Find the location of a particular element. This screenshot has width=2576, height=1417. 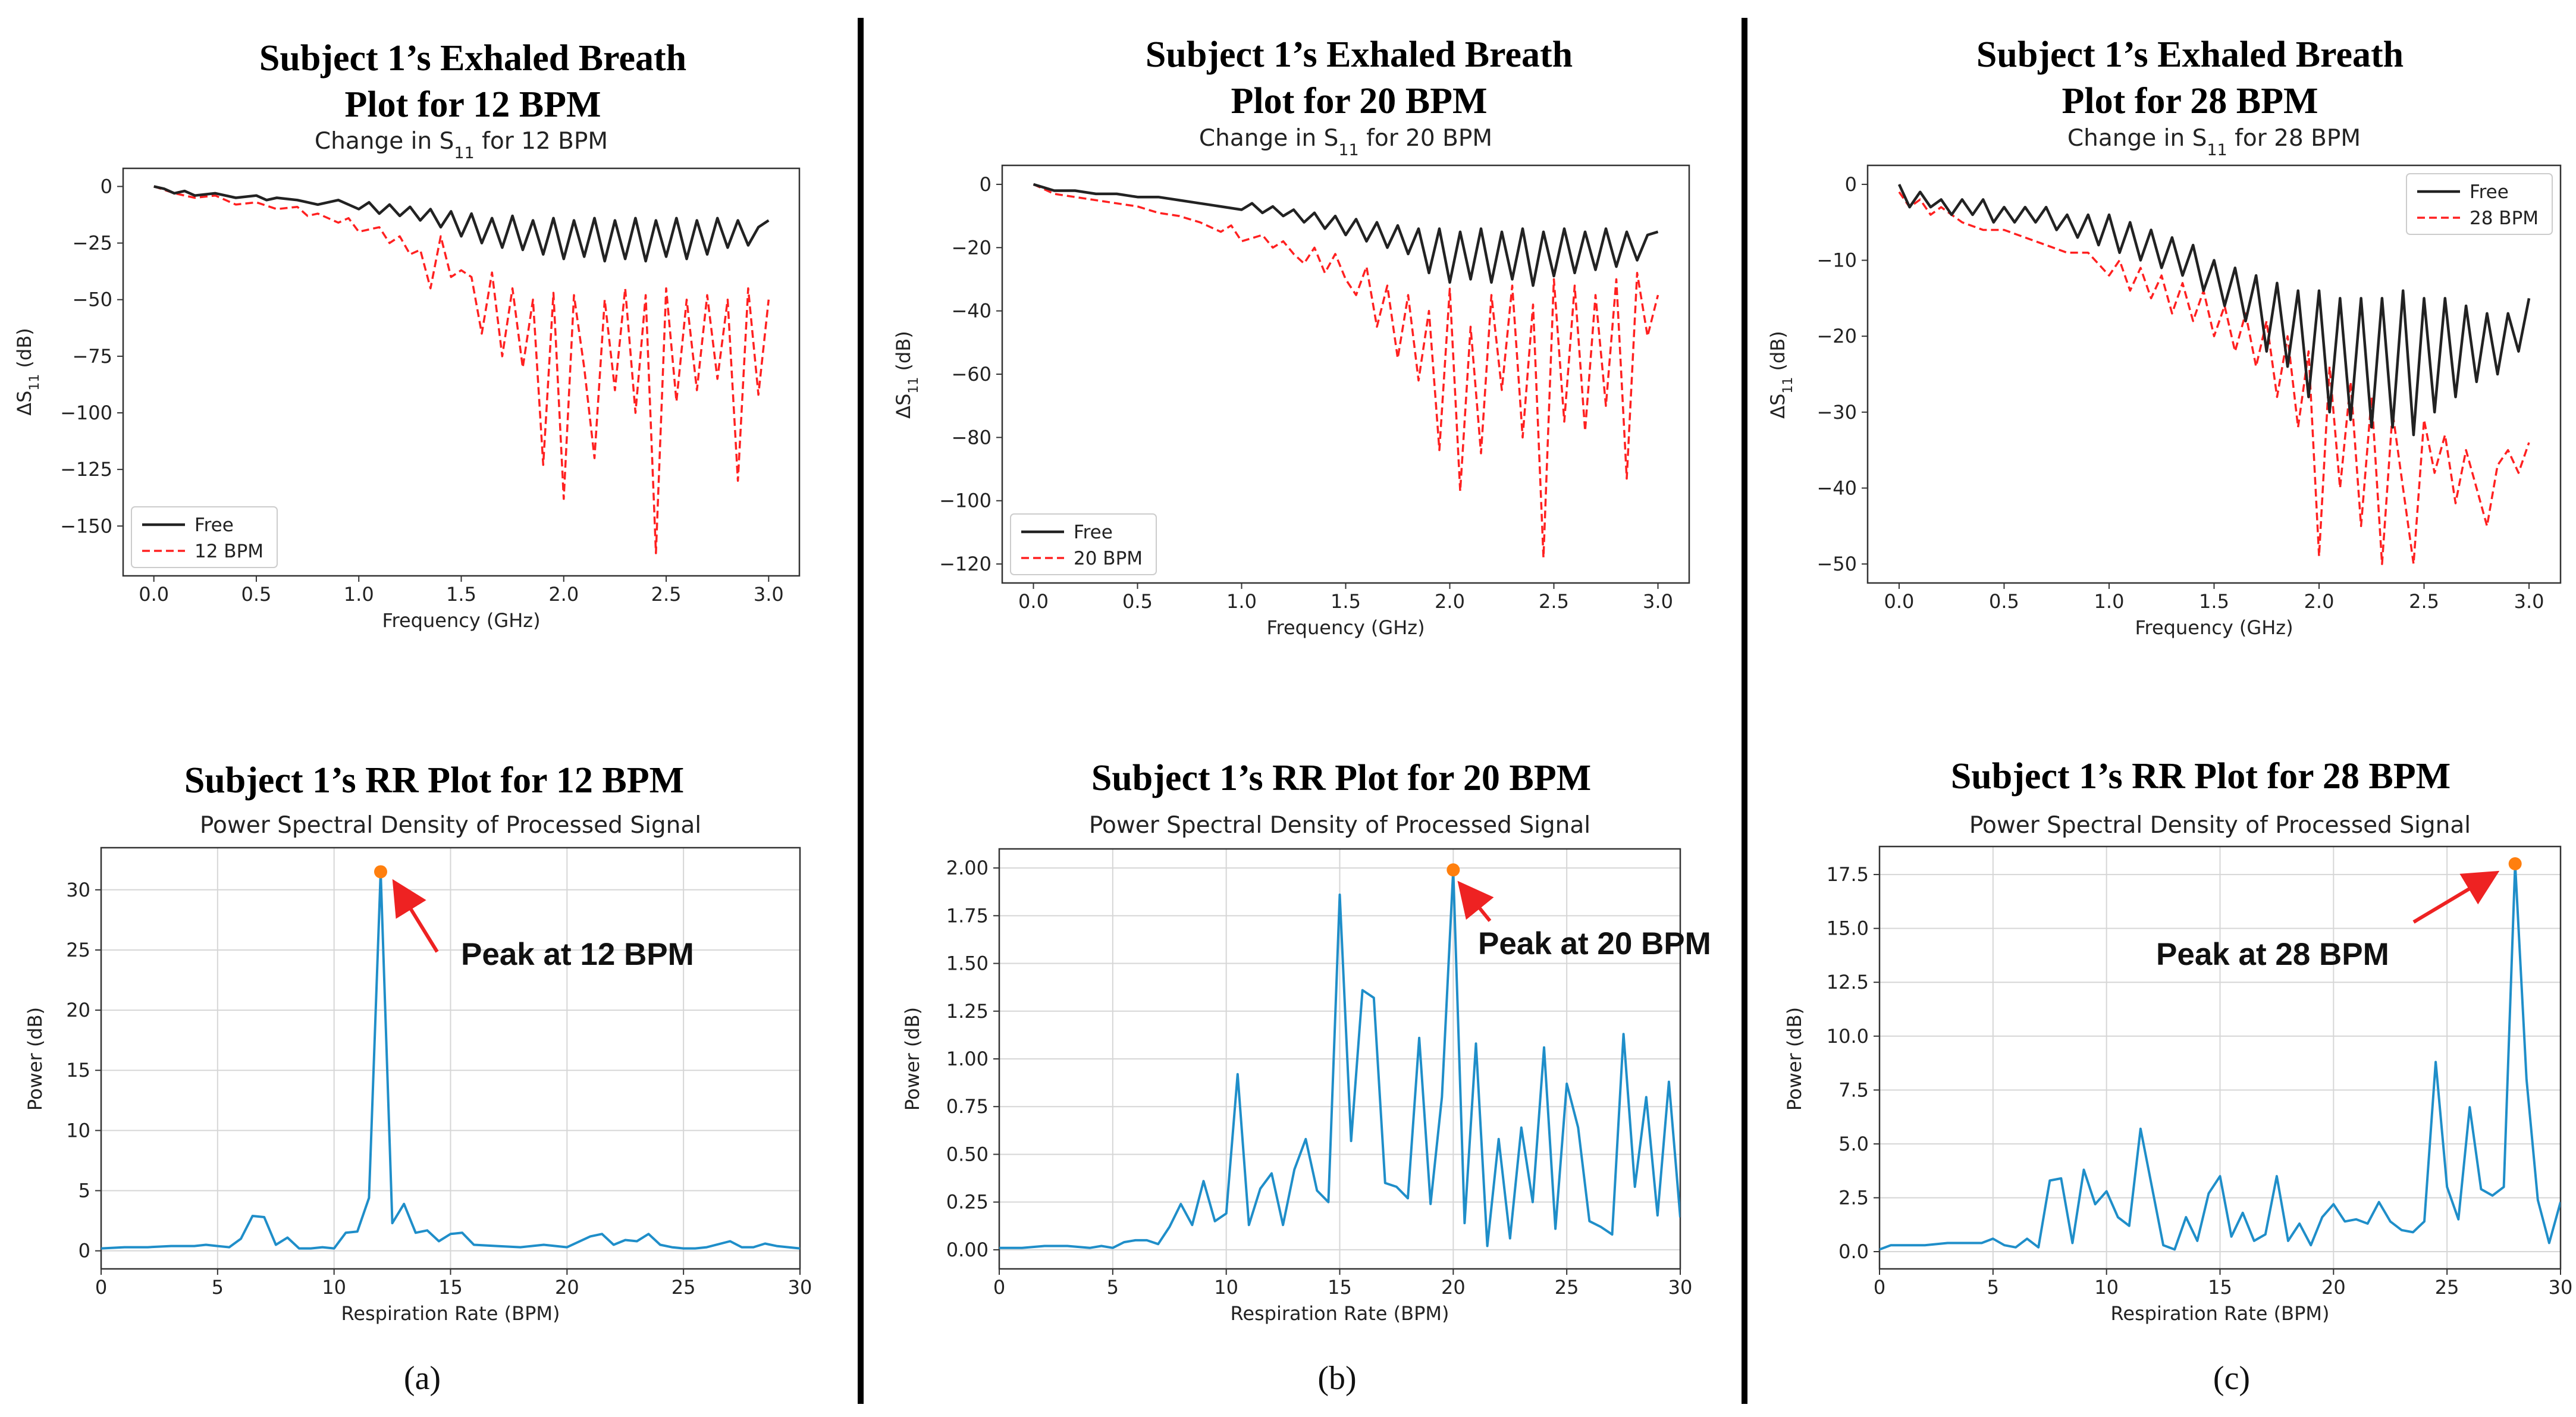

y-tick-label: 15.0 is located at coordinates (1848, 929).